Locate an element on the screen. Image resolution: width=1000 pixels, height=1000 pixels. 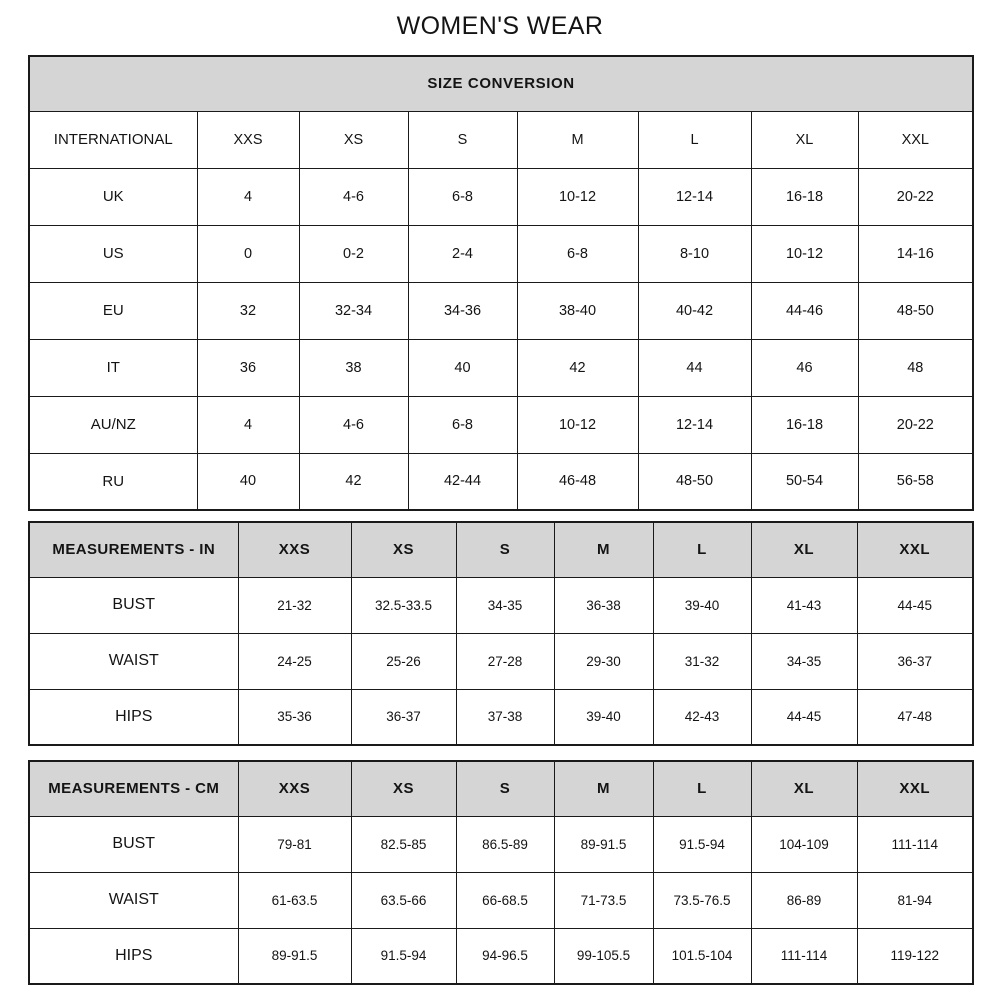
measurements-cm-header-m: M is located at coordinates (603, 788).